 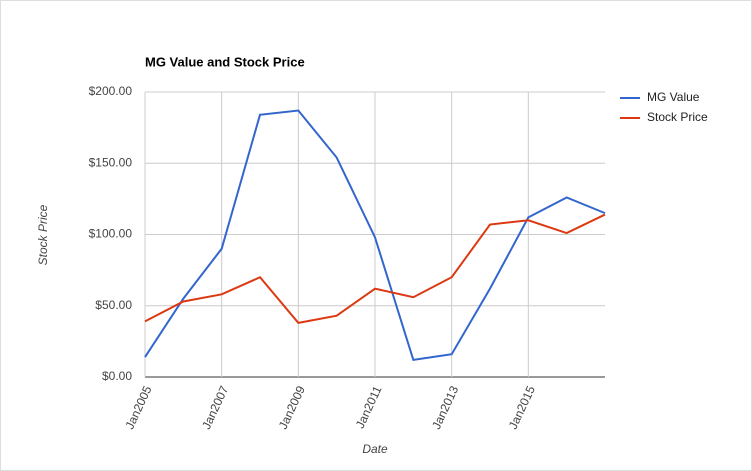 I want to click on y-tick-label: $150.00, so click(x=111, y=162).